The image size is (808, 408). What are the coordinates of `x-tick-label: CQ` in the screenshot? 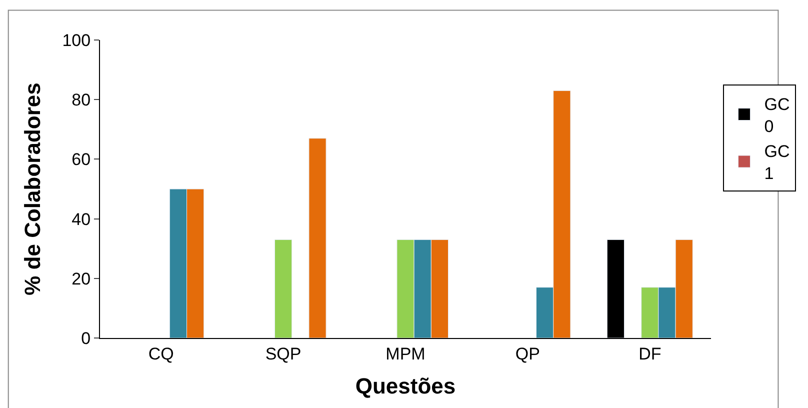 It's located at (161, 354).